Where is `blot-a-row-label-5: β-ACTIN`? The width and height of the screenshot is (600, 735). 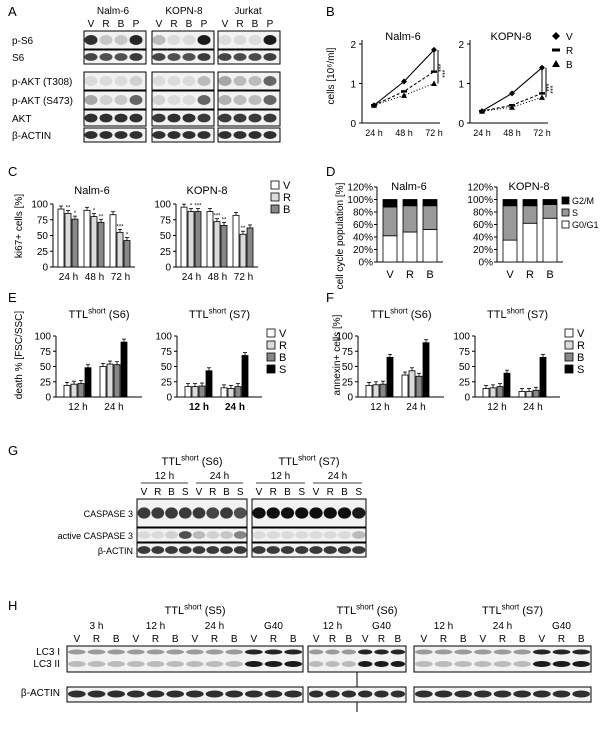
blot-a-row-label-5: β-ACTIN is located at coordinates (31, 136).